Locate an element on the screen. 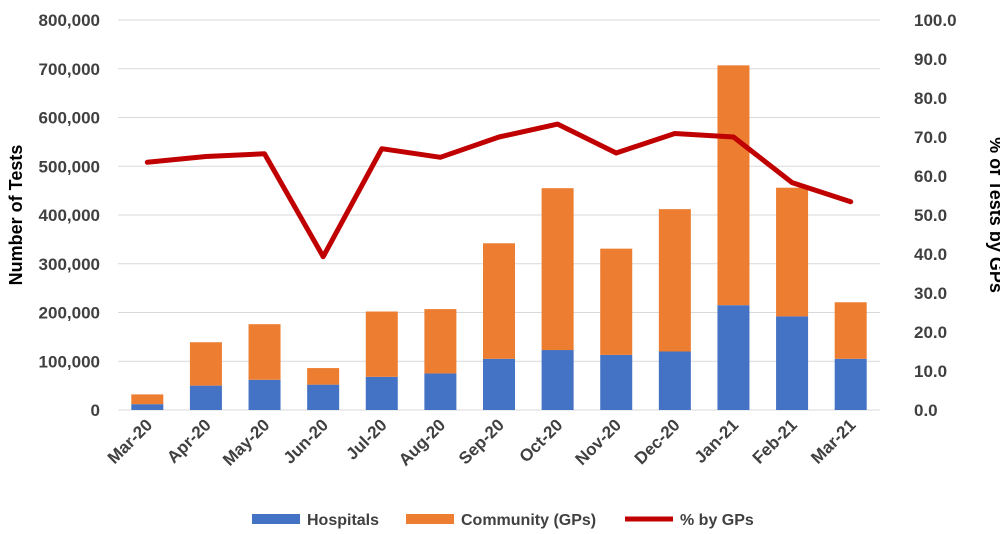 The height and width of the screenshot is (534, 1000). legend-swatch-hospitals is located at coordinates (276, 519).